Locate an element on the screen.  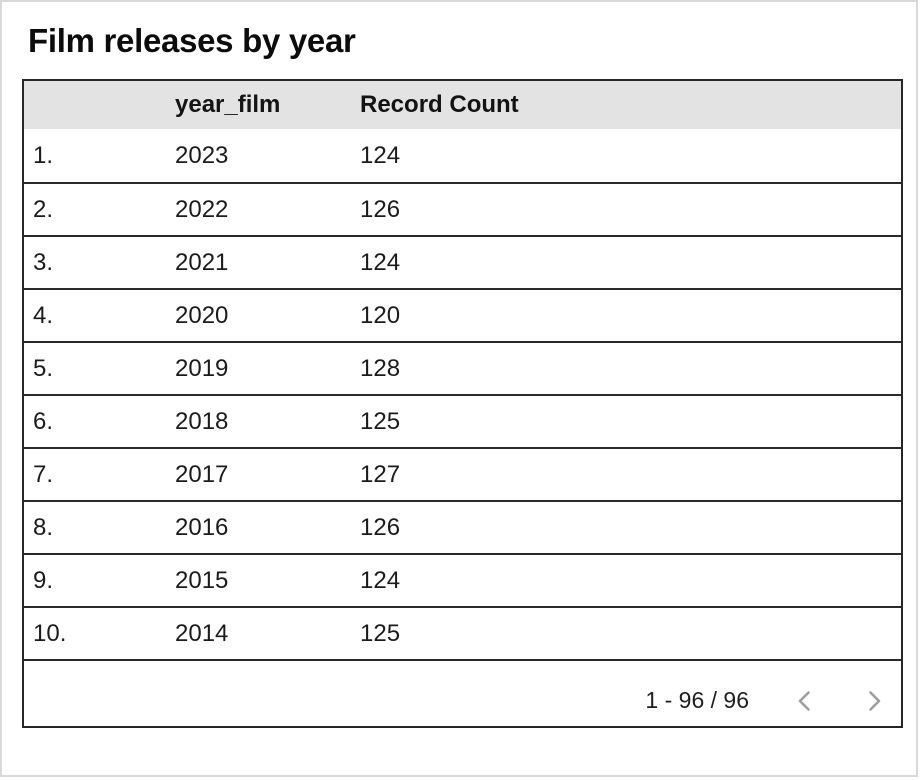
column-header-record-count: Record Count is located at coordinates (439, 104).